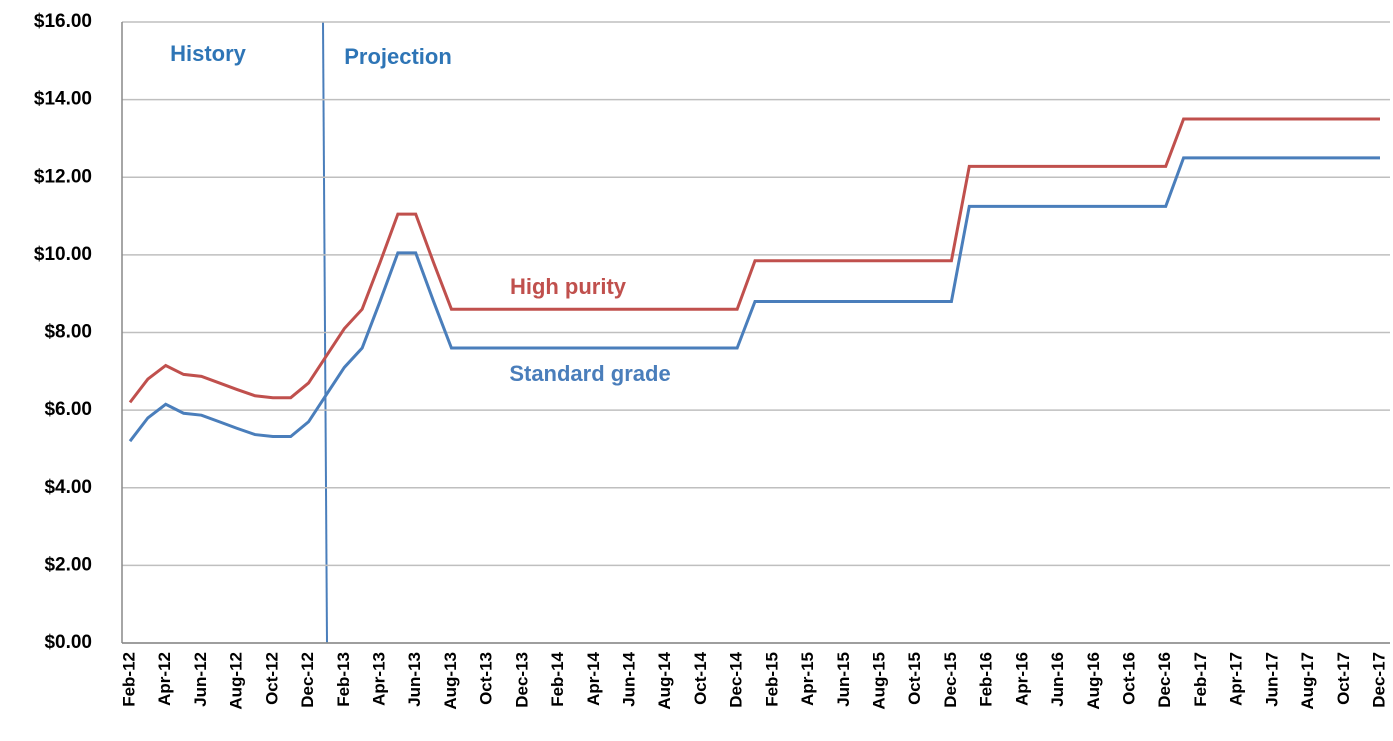 The width and height of the screenshot is (1393, 741). I want to click on x-tick-label: Apr-17, so click(1236, 679).